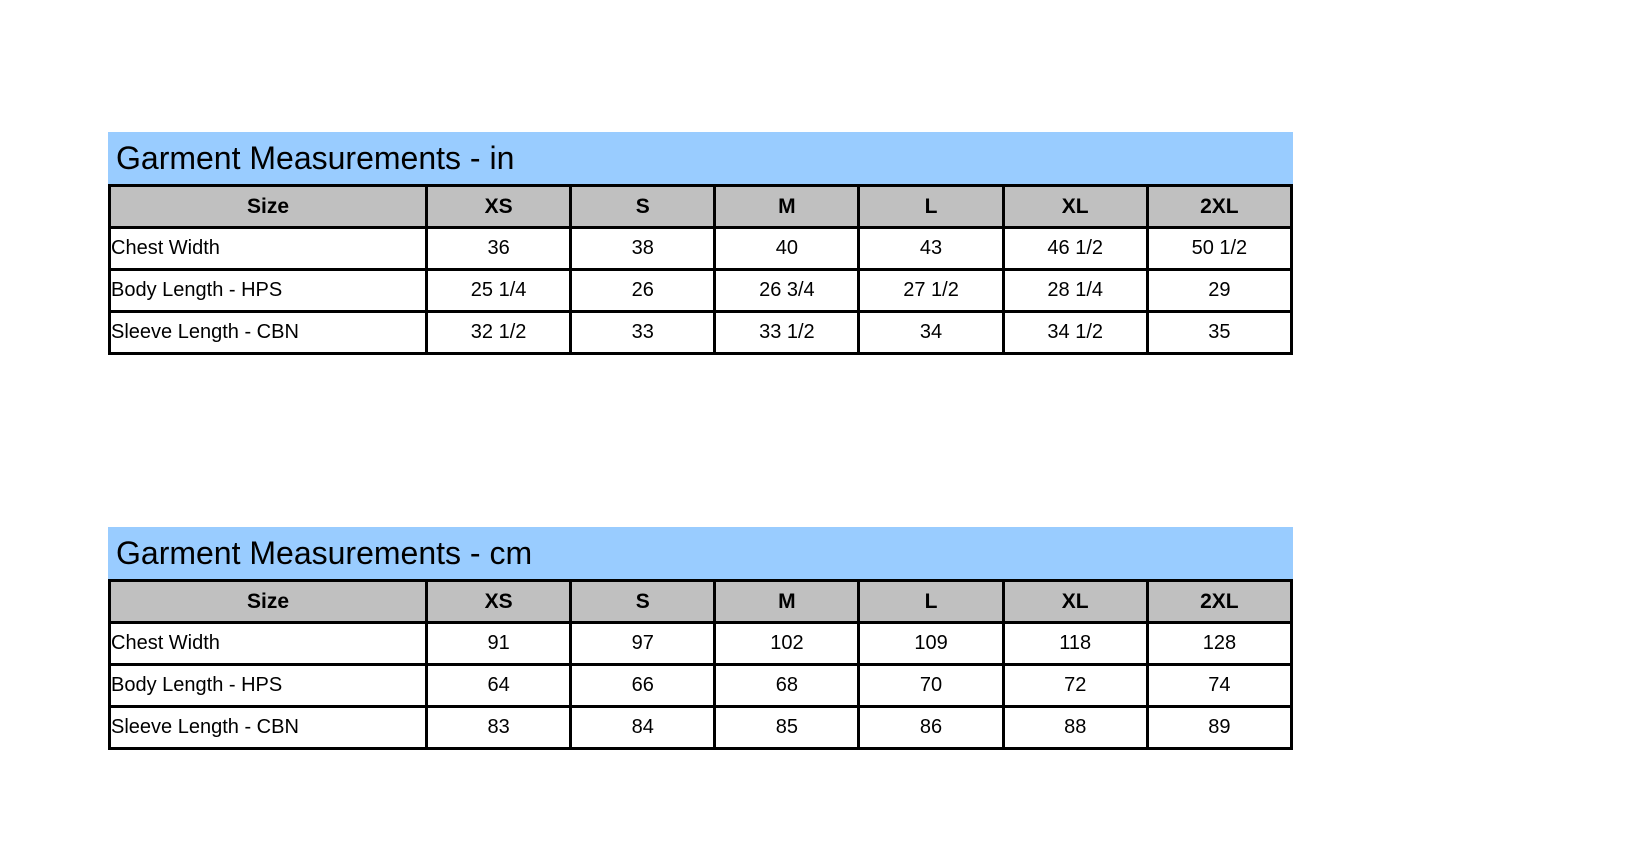  Describe the element at coordinates (787, 290) in the screenshot. I see `measurement-value: 26 3/4` at that location.